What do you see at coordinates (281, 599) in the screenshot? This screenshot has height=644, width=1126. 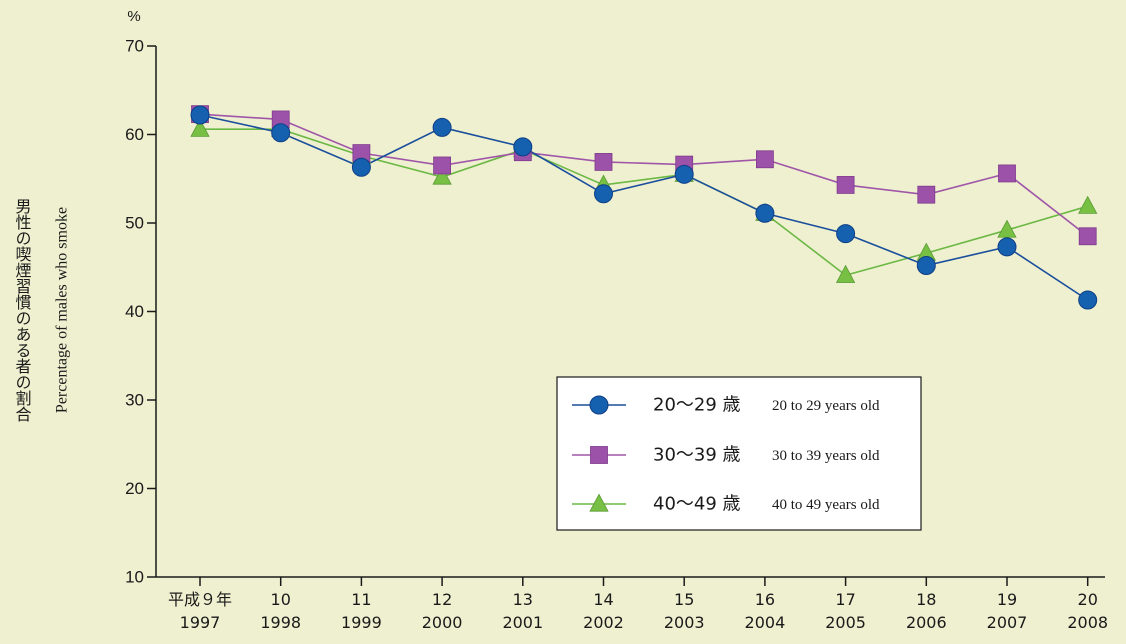 I see `x-tick-label-era: 10` at bounding box center [281, 599].